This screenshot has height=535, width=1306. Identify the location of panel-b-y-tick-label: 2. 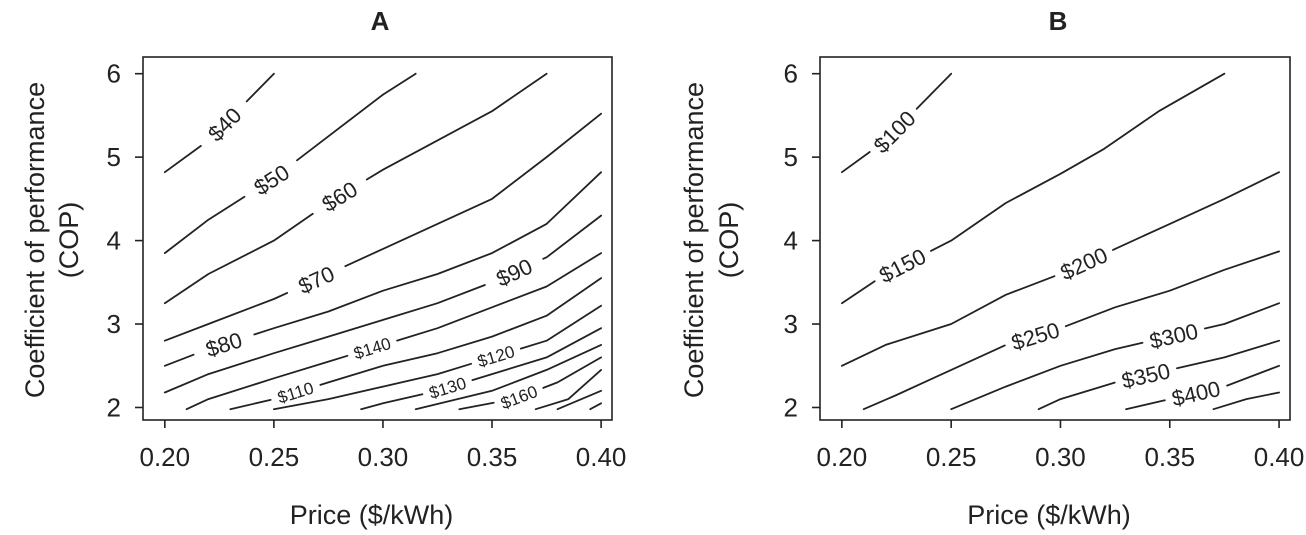
(791, 407).